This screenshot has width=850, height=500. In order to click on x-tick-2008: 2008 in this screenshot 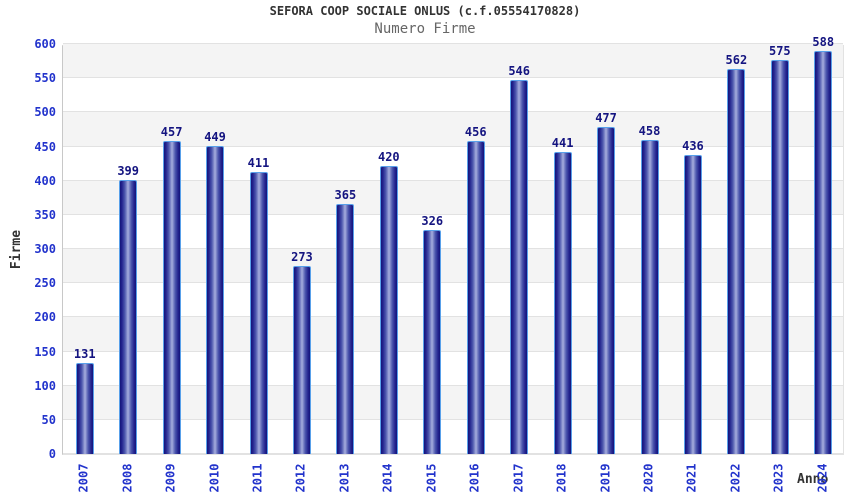, I will do `click(127, 478)`.